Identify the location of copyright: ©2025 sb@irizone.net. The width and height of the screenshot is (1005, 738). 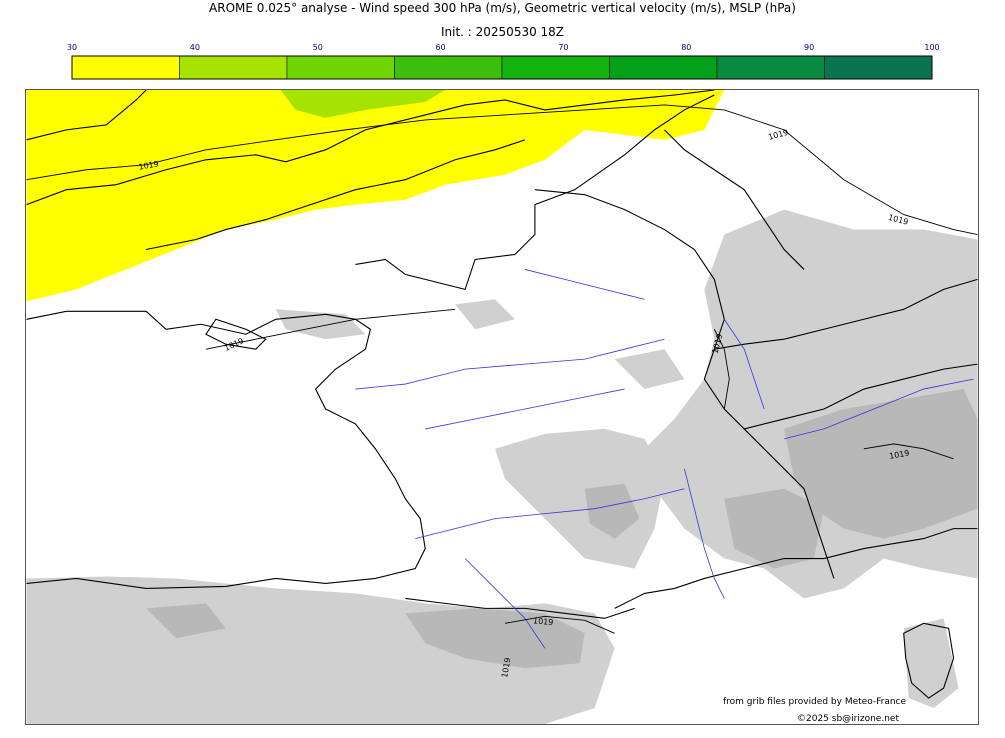
(848, 719).